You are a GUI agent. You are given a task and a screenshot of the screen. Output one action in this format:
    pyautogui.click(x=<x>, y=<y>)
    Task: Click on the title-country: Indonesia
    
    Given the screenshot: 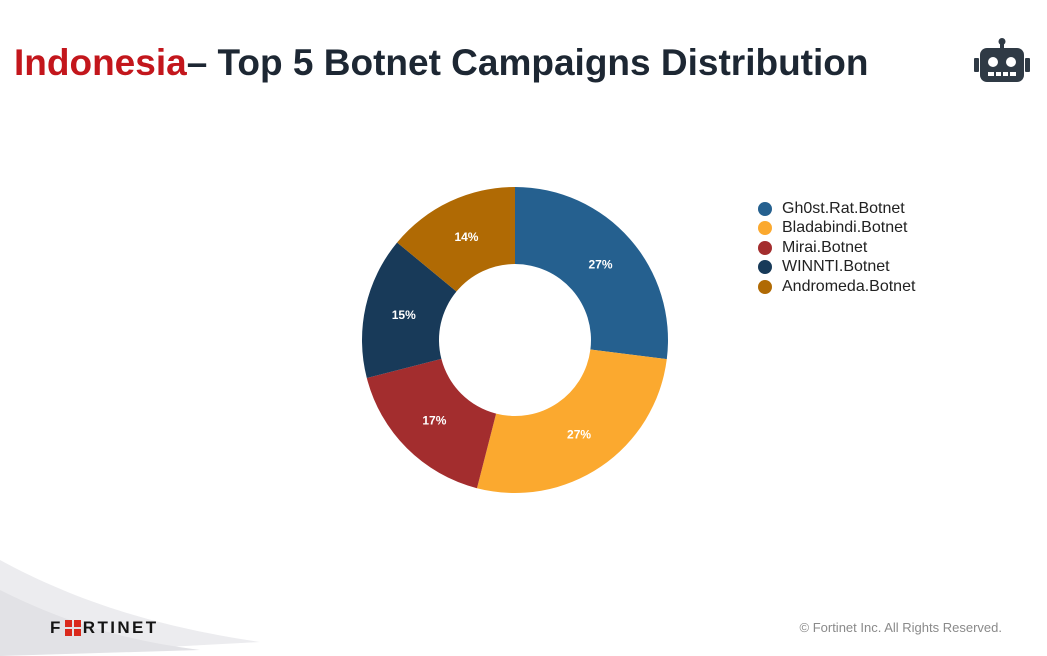 What is the action you would take?
    pyautogui.click(x=100, y=62)
    